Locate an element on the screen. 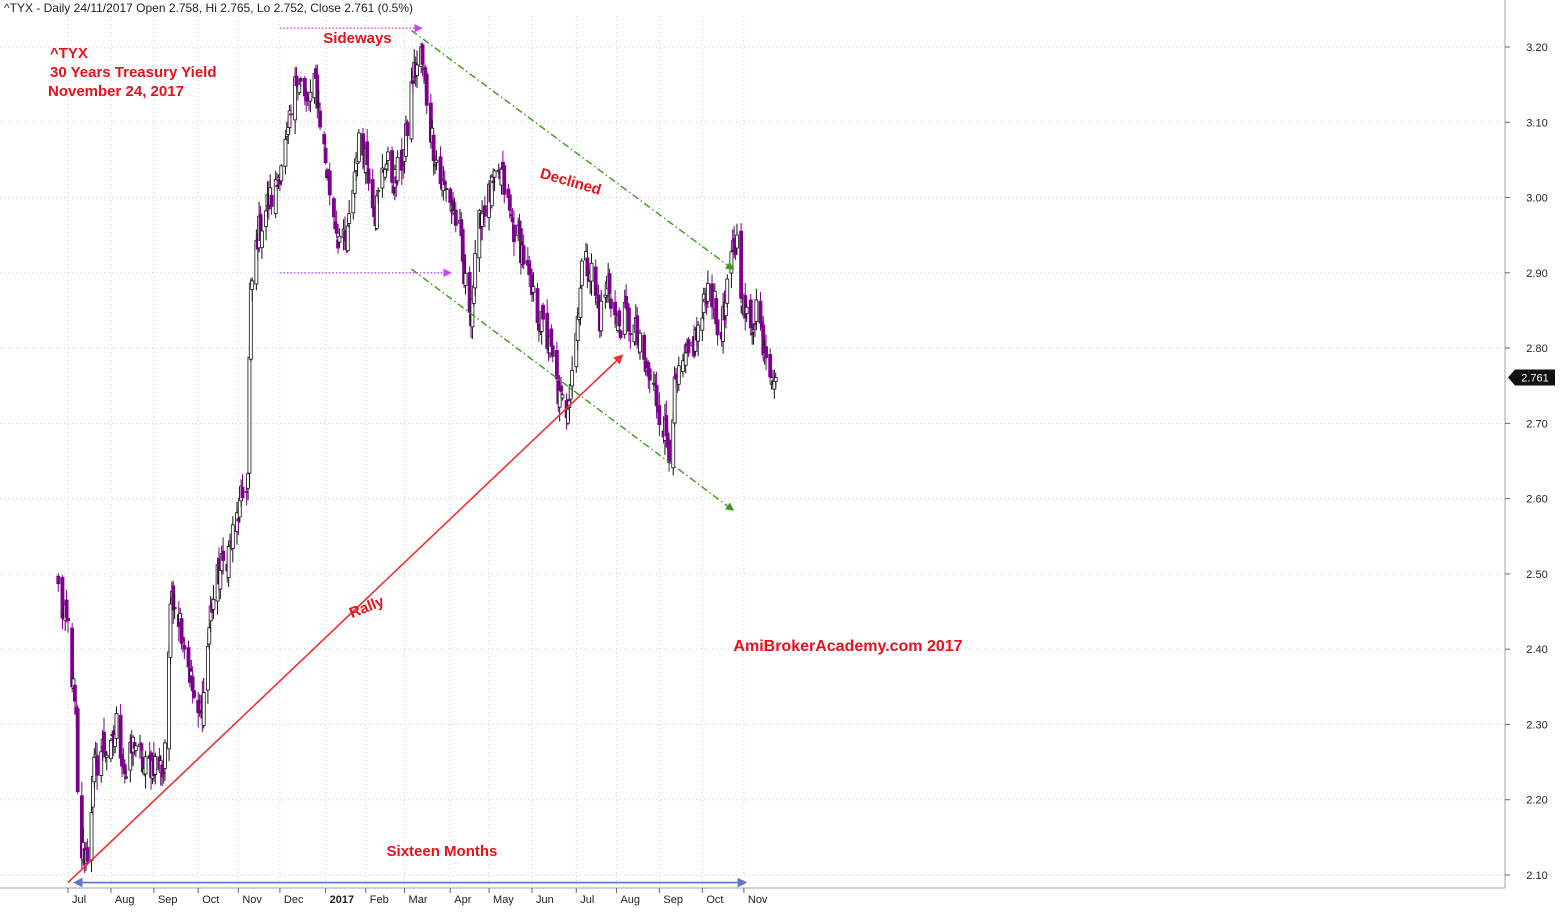 This screenshot has height=912, width=1565. sixteen-months-label: Sixteen Months is located at coordinates (442, 851).